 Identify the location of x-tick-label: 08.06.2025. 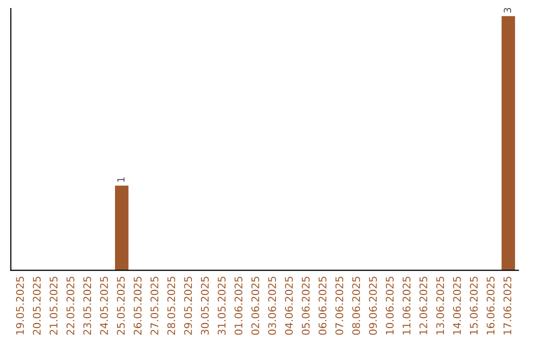
(356, 305).